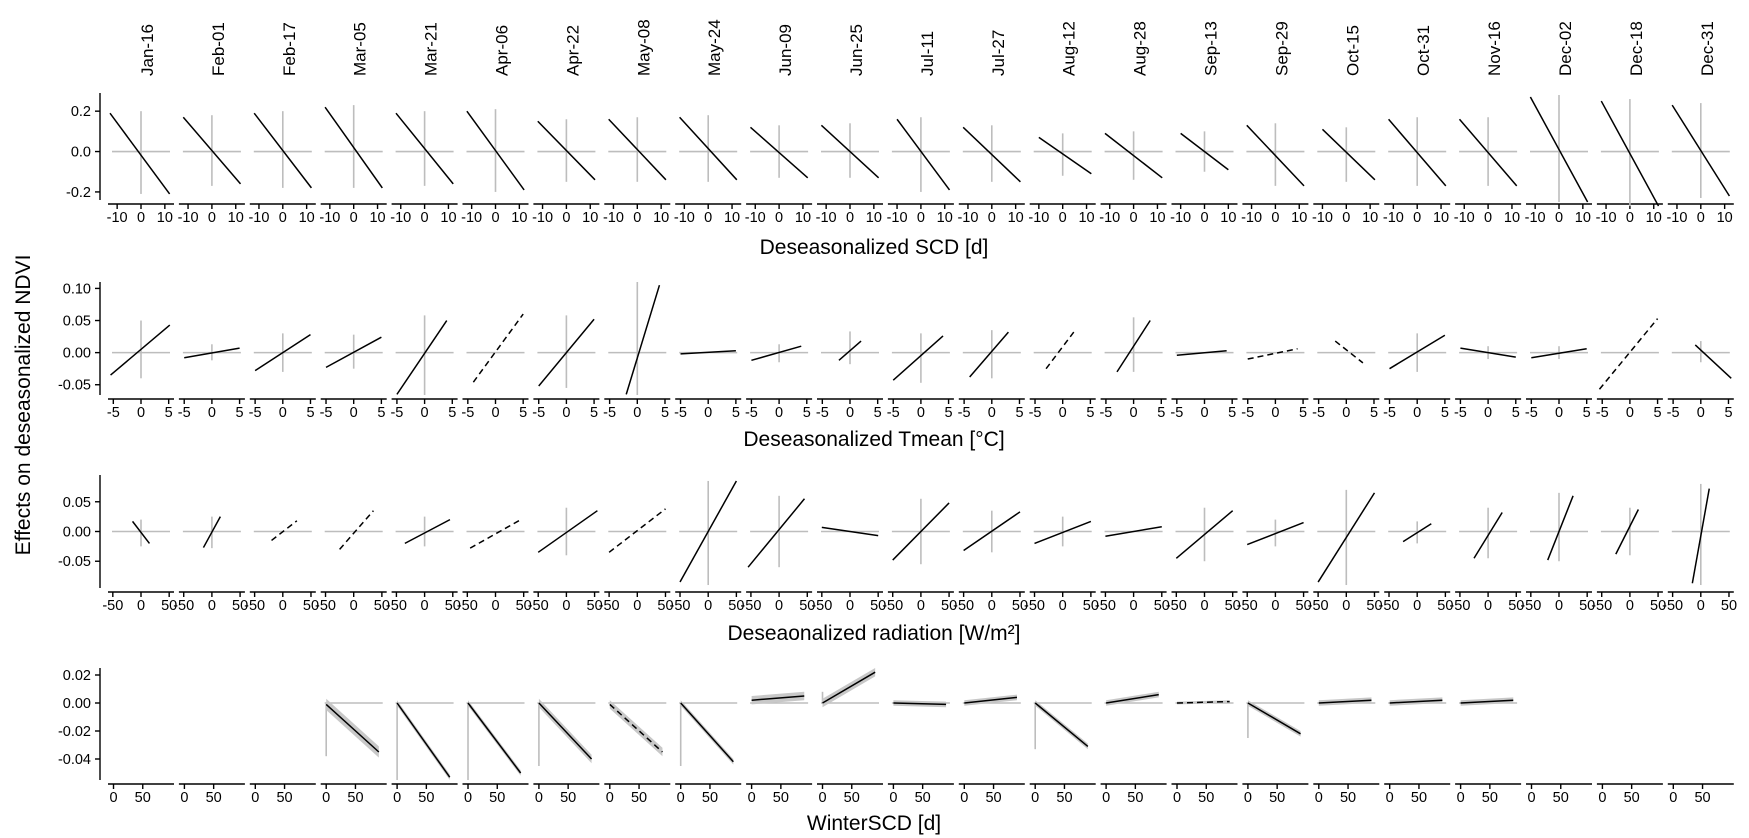 The image size is (1749, 838). Describe the element at coordinates (927, 53) in the screenshot. I see `date-header: Jul-11` at that location.